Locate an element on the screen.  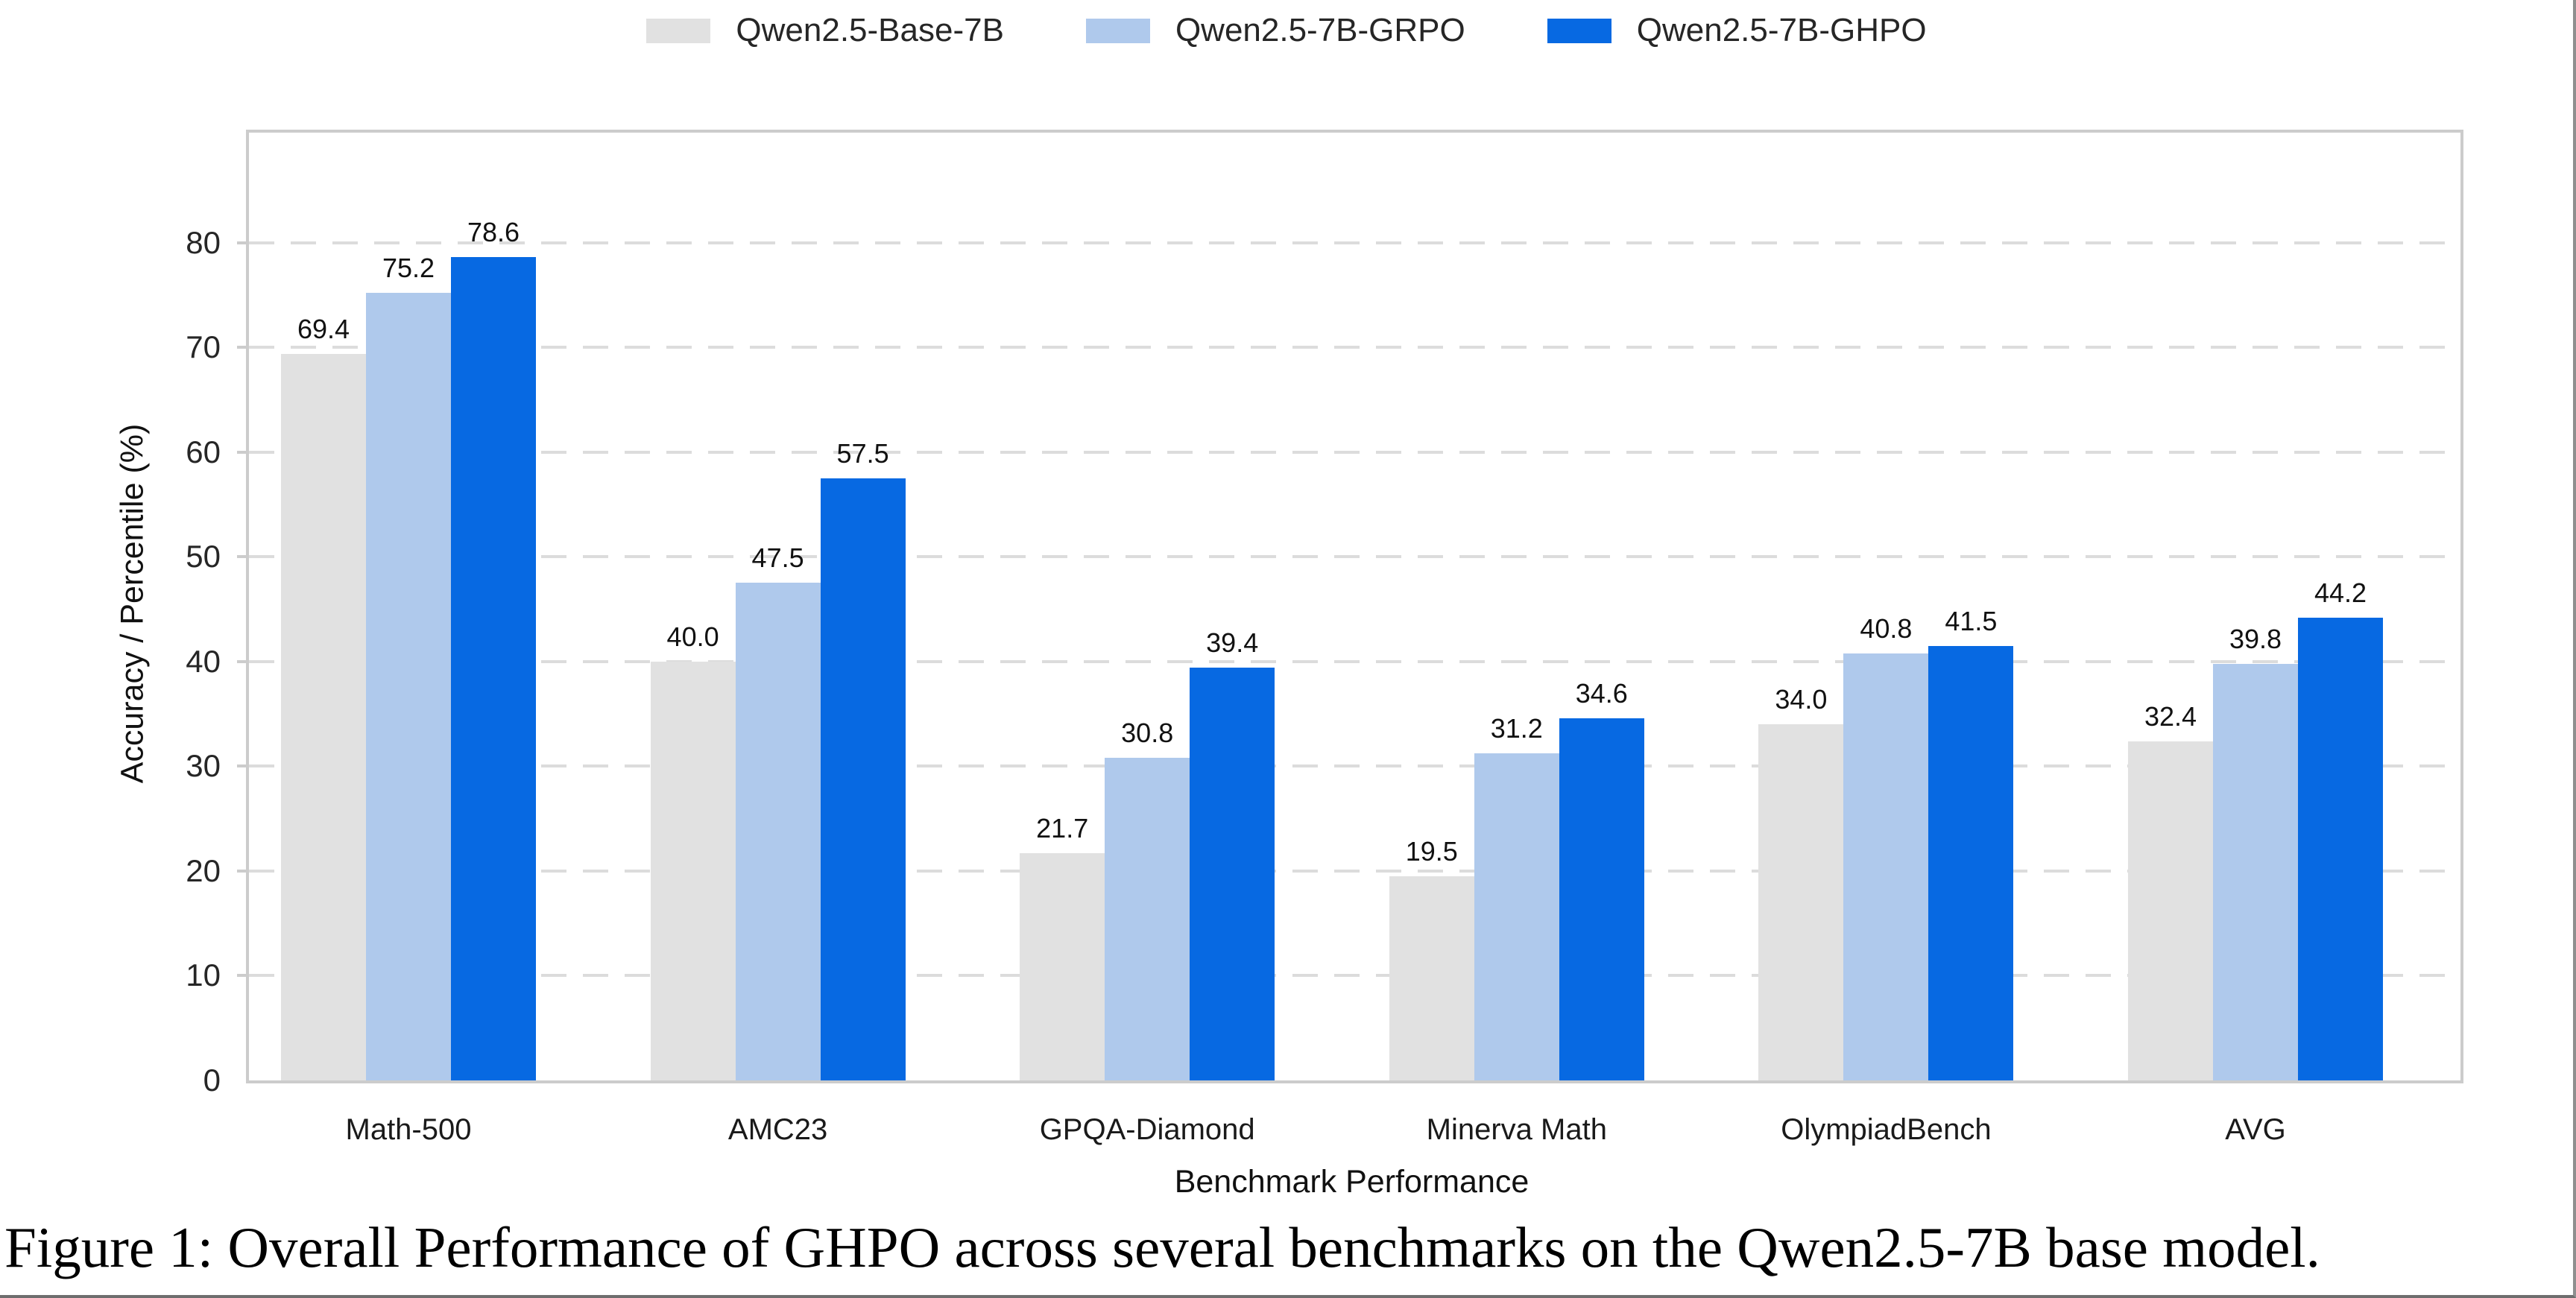
y-tick-label-30: 30 is located at coordinates (203, 766).